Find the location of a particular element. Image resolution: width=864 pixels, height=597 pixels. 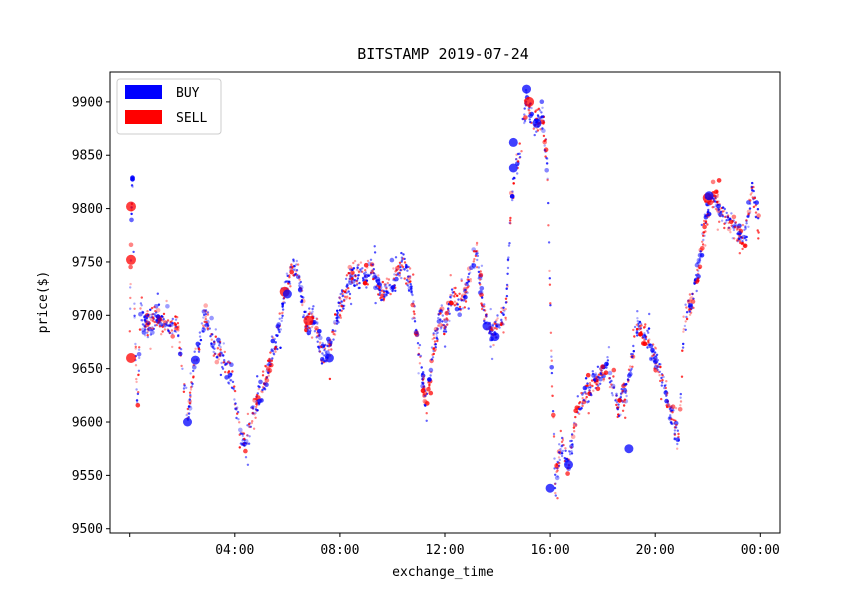

x-tick-label: 16:00 is located at coordinates (550, 550).